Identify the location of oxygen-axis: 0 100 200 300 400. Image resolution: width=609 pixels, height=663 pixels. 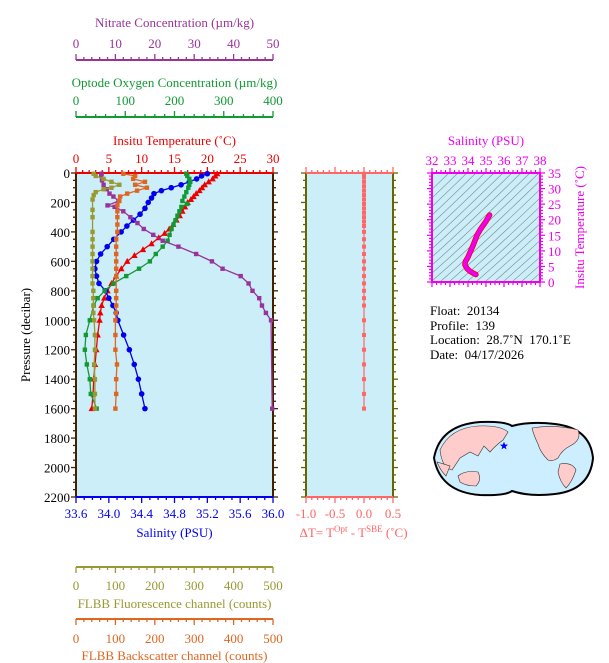
(178, 105).